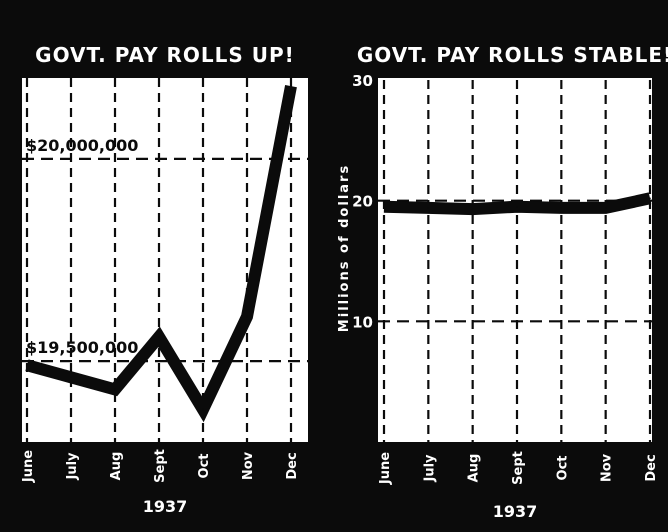  I want to click on left-x-tick-label: Sept, so click(160, 466).